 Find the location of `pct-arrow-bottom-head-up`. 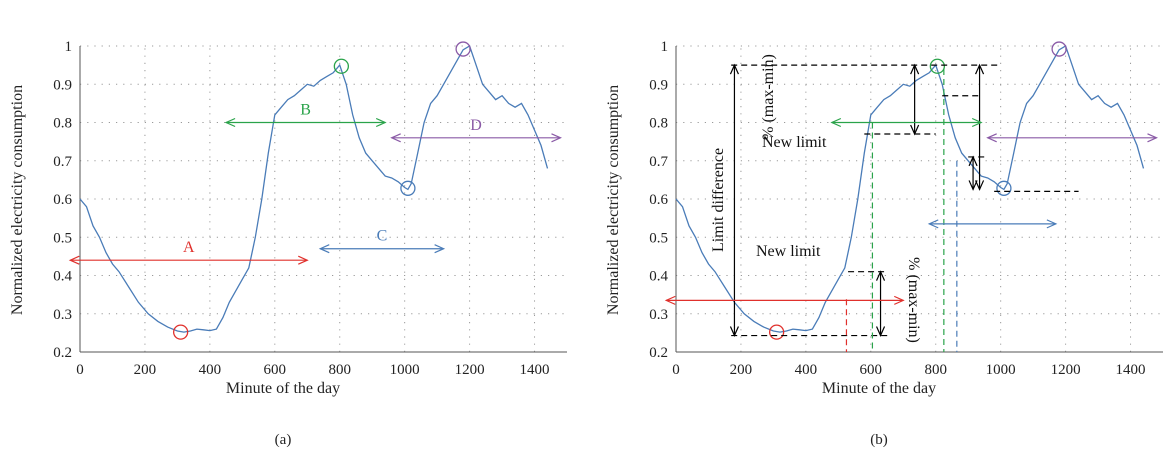

pct-arrow-bottom-head-up is located at coordinates (880, 275).